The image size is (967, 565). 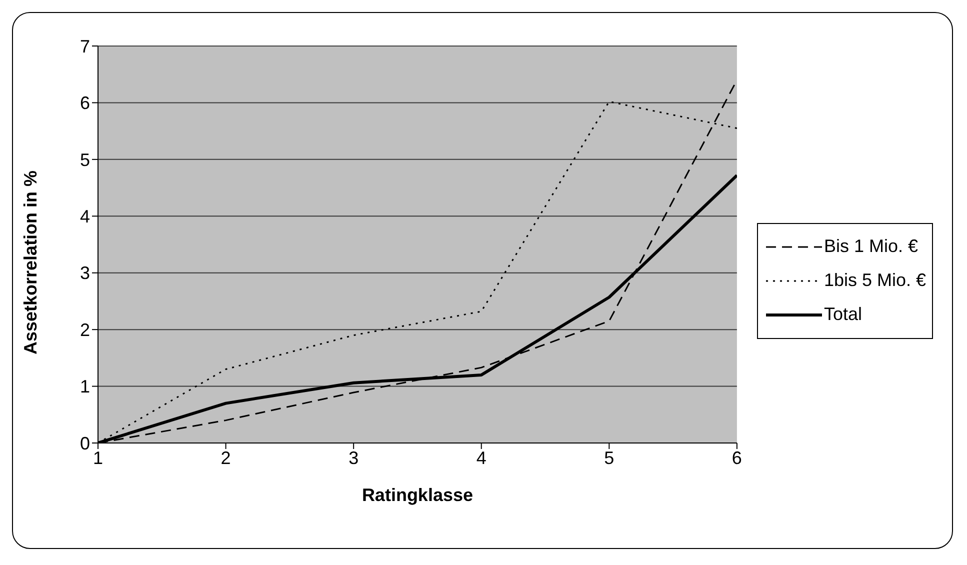 What do you see at coordinates (85, 103) in the screenshot?
I see `y-tick-label: 6` at bounding box center [85, 103].